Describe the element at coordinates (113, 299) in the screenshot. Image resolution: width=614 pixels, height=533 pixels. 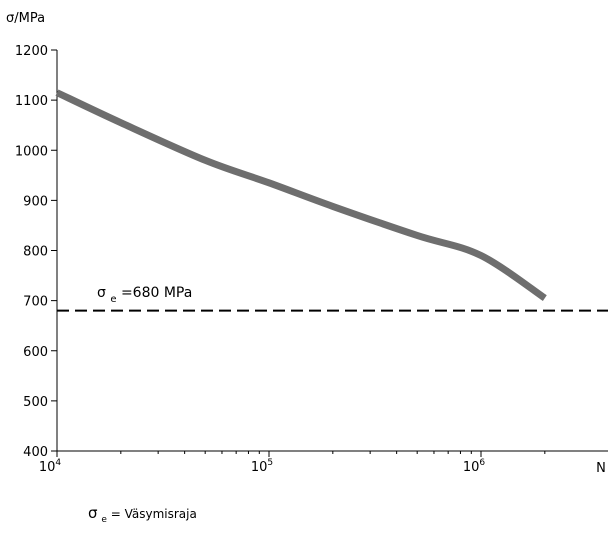
I see `ref-label-subscript: e` at that location.